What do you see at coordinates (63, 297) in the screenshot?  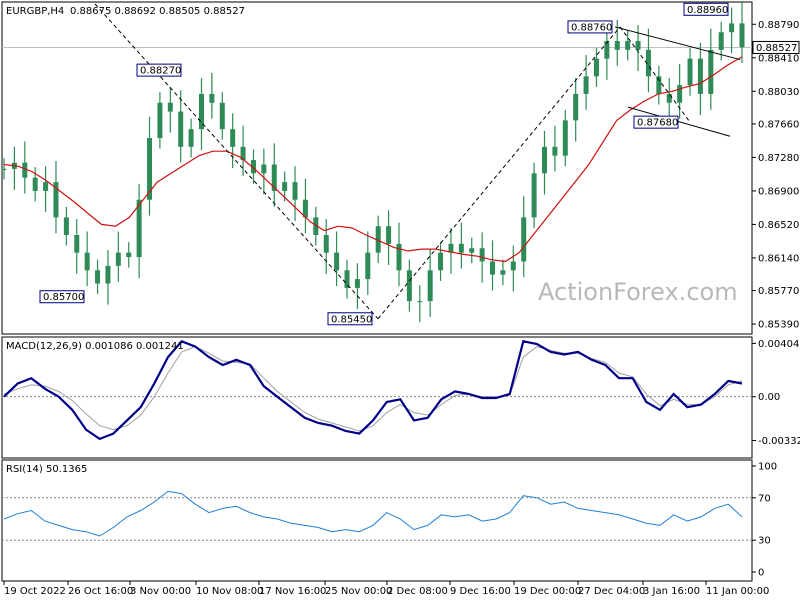 I see `price-annotation-label: 0.85700` at bounding box center [63, 297].